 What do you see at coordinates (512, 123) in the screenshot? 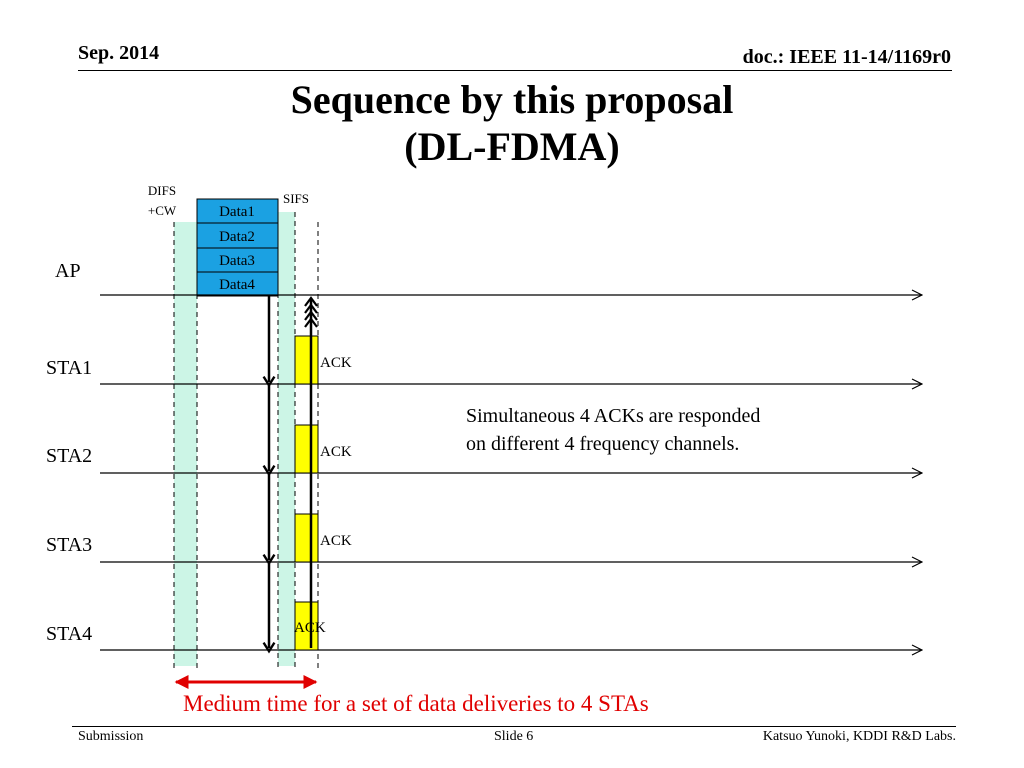
I see `slide-title: Sequence by this proposal (DL-FDMA)` at bounding box center [512, 123].